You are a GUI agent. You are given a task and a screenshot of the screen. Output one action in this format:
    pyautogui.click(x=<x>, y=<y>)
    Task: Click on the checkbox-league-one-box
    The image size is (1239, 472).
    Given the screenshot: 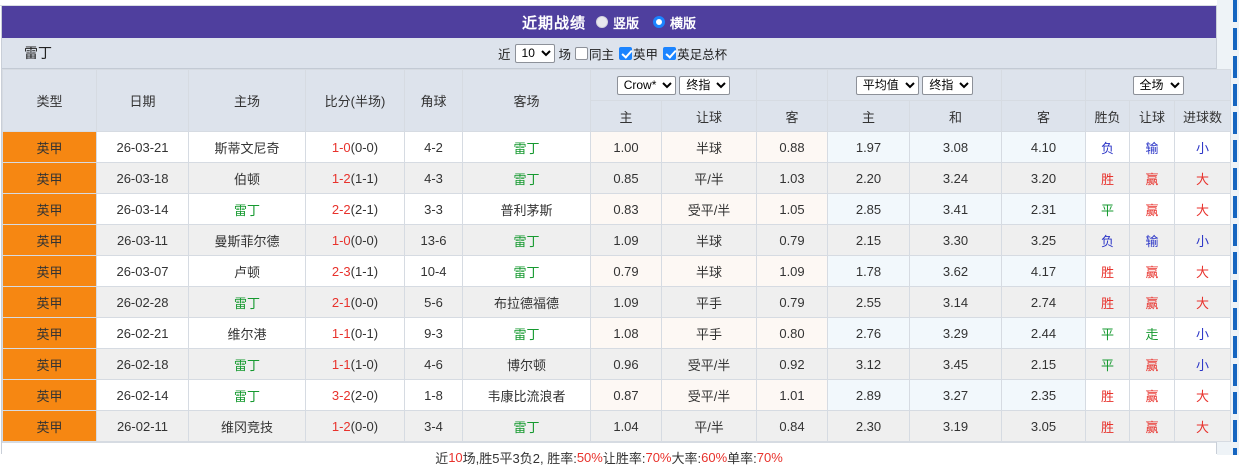 What is the action you would take?
    pyautogui.click(x=626, y=53)
    